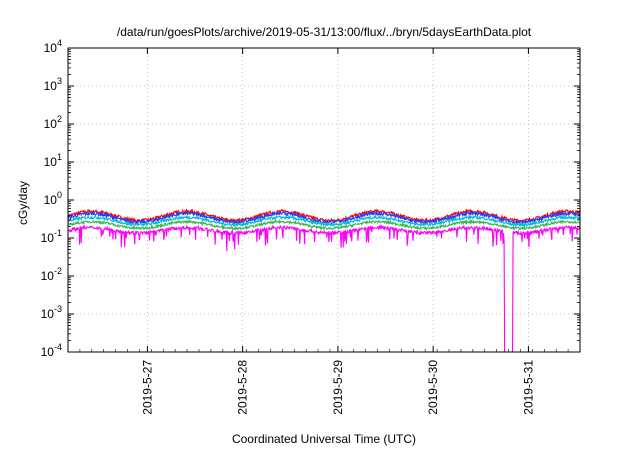  Describe the element at coordinates (23, 203) in the screenshot. I see `y-axis-label: cGy/day` at that location.